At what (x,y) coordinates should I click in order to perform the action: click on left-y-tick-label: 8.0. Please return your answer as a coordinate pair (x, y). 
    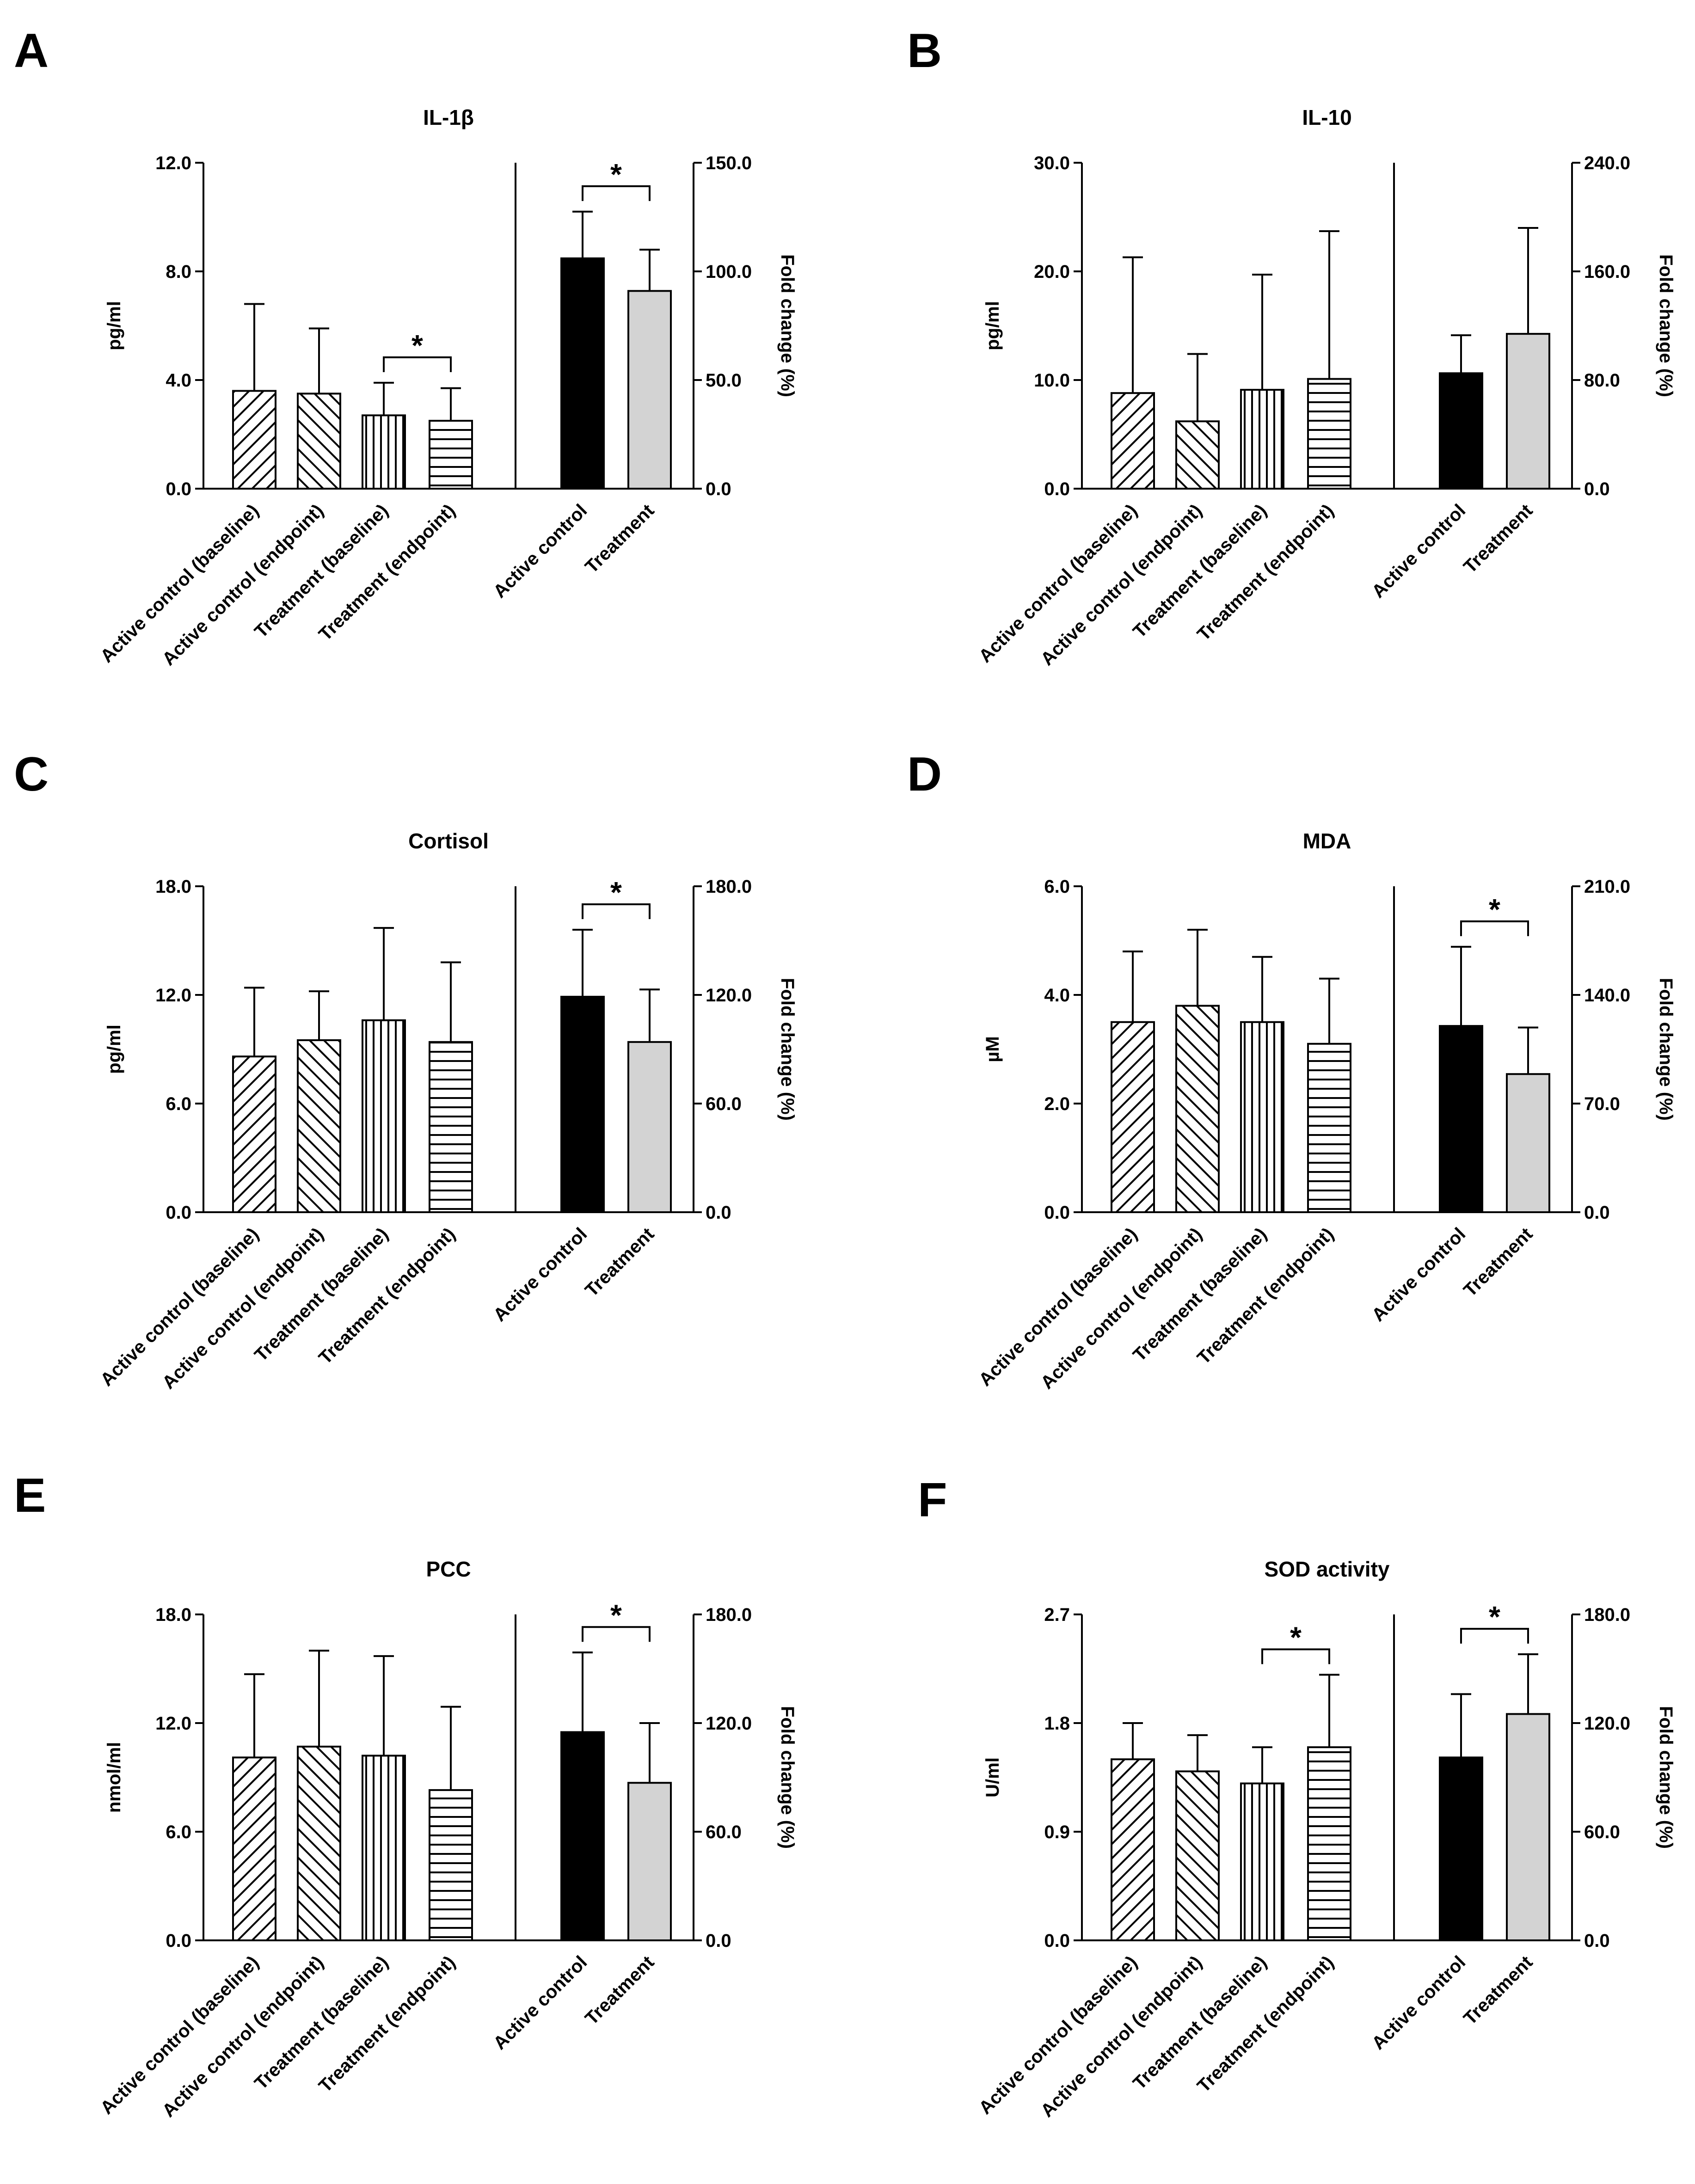
    Looking at the image, I should click on (178, 272).